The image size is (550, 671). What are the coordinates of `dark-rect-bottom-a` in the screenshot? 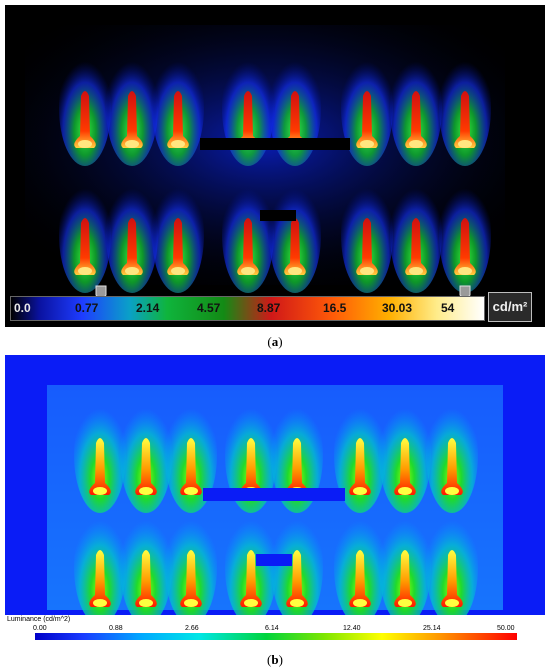 It's located at (278, 215).